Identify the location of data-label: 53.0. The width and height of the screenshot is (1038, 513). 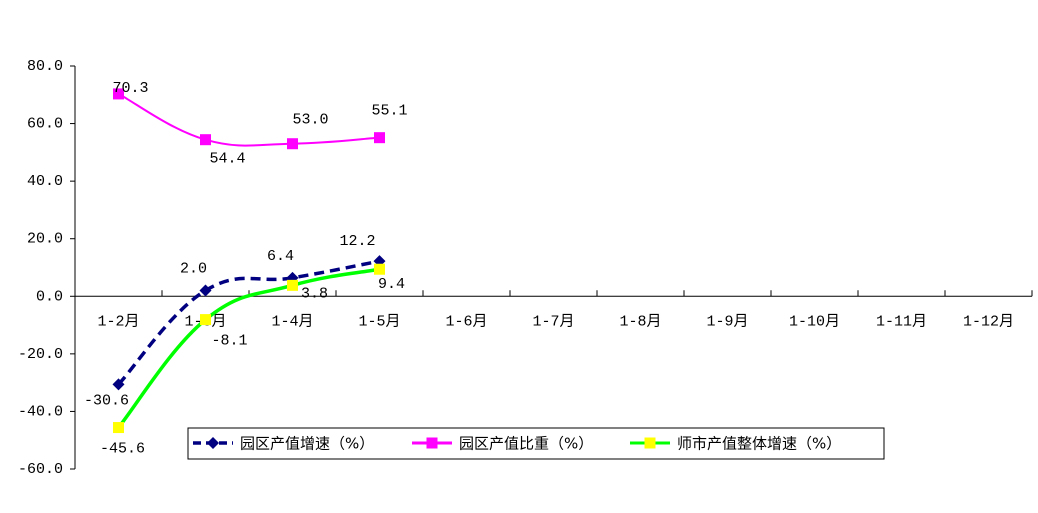
(310, 120).